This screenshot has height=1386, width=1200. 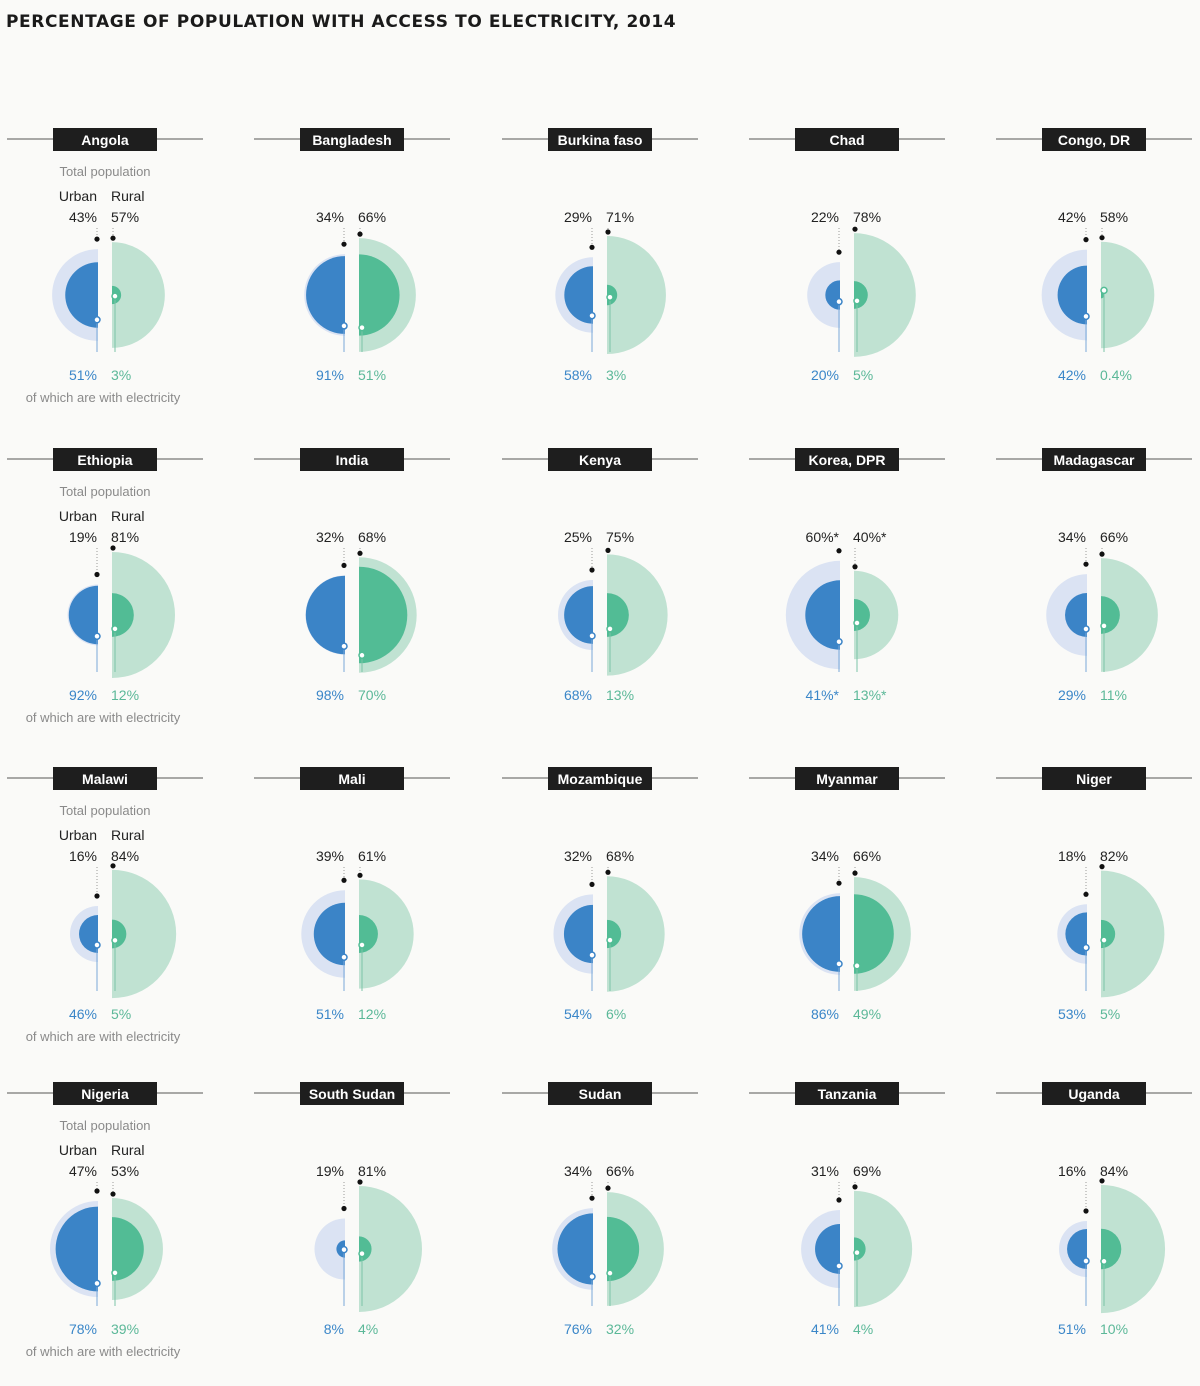 I want to click on rural-population-value: 82%, so click(x=1114, y=856).